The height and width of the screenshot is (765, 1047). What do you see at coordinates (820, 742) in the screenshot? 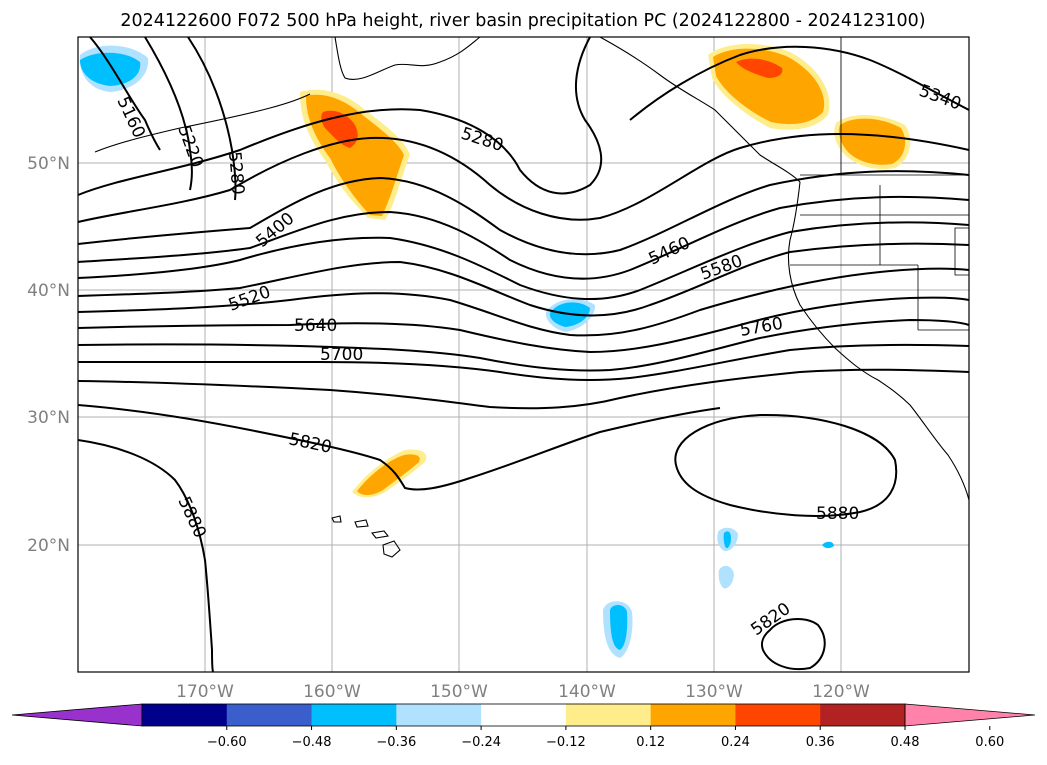
I see `colorbar-tick-label: 0.36` at bounding box center [820, 742].